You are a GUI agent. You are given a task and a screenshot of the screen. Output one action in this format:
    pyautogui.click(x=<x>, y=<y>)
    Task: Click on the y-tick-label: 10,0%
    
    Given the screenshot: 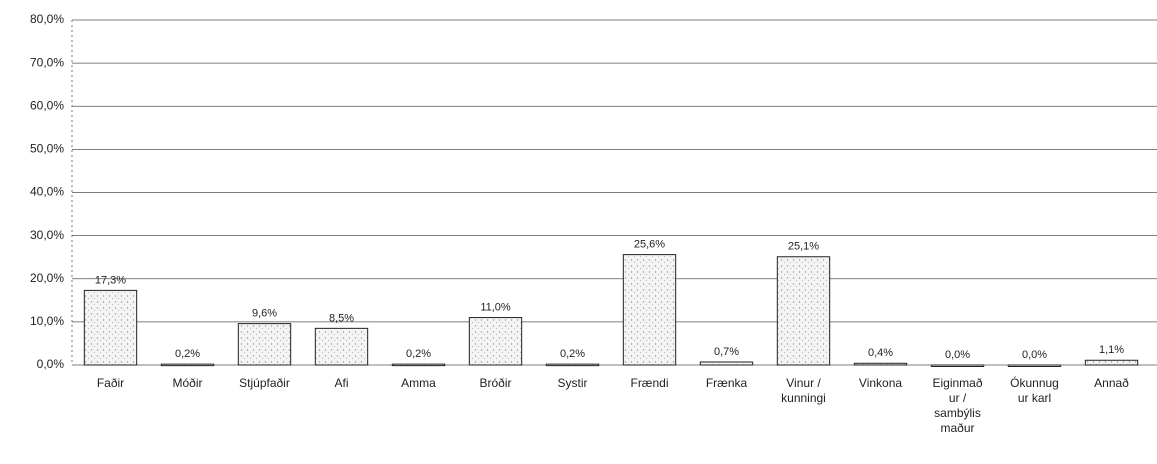 What is the action you would take?
    pyautogui.click(x=47, y=321)
    